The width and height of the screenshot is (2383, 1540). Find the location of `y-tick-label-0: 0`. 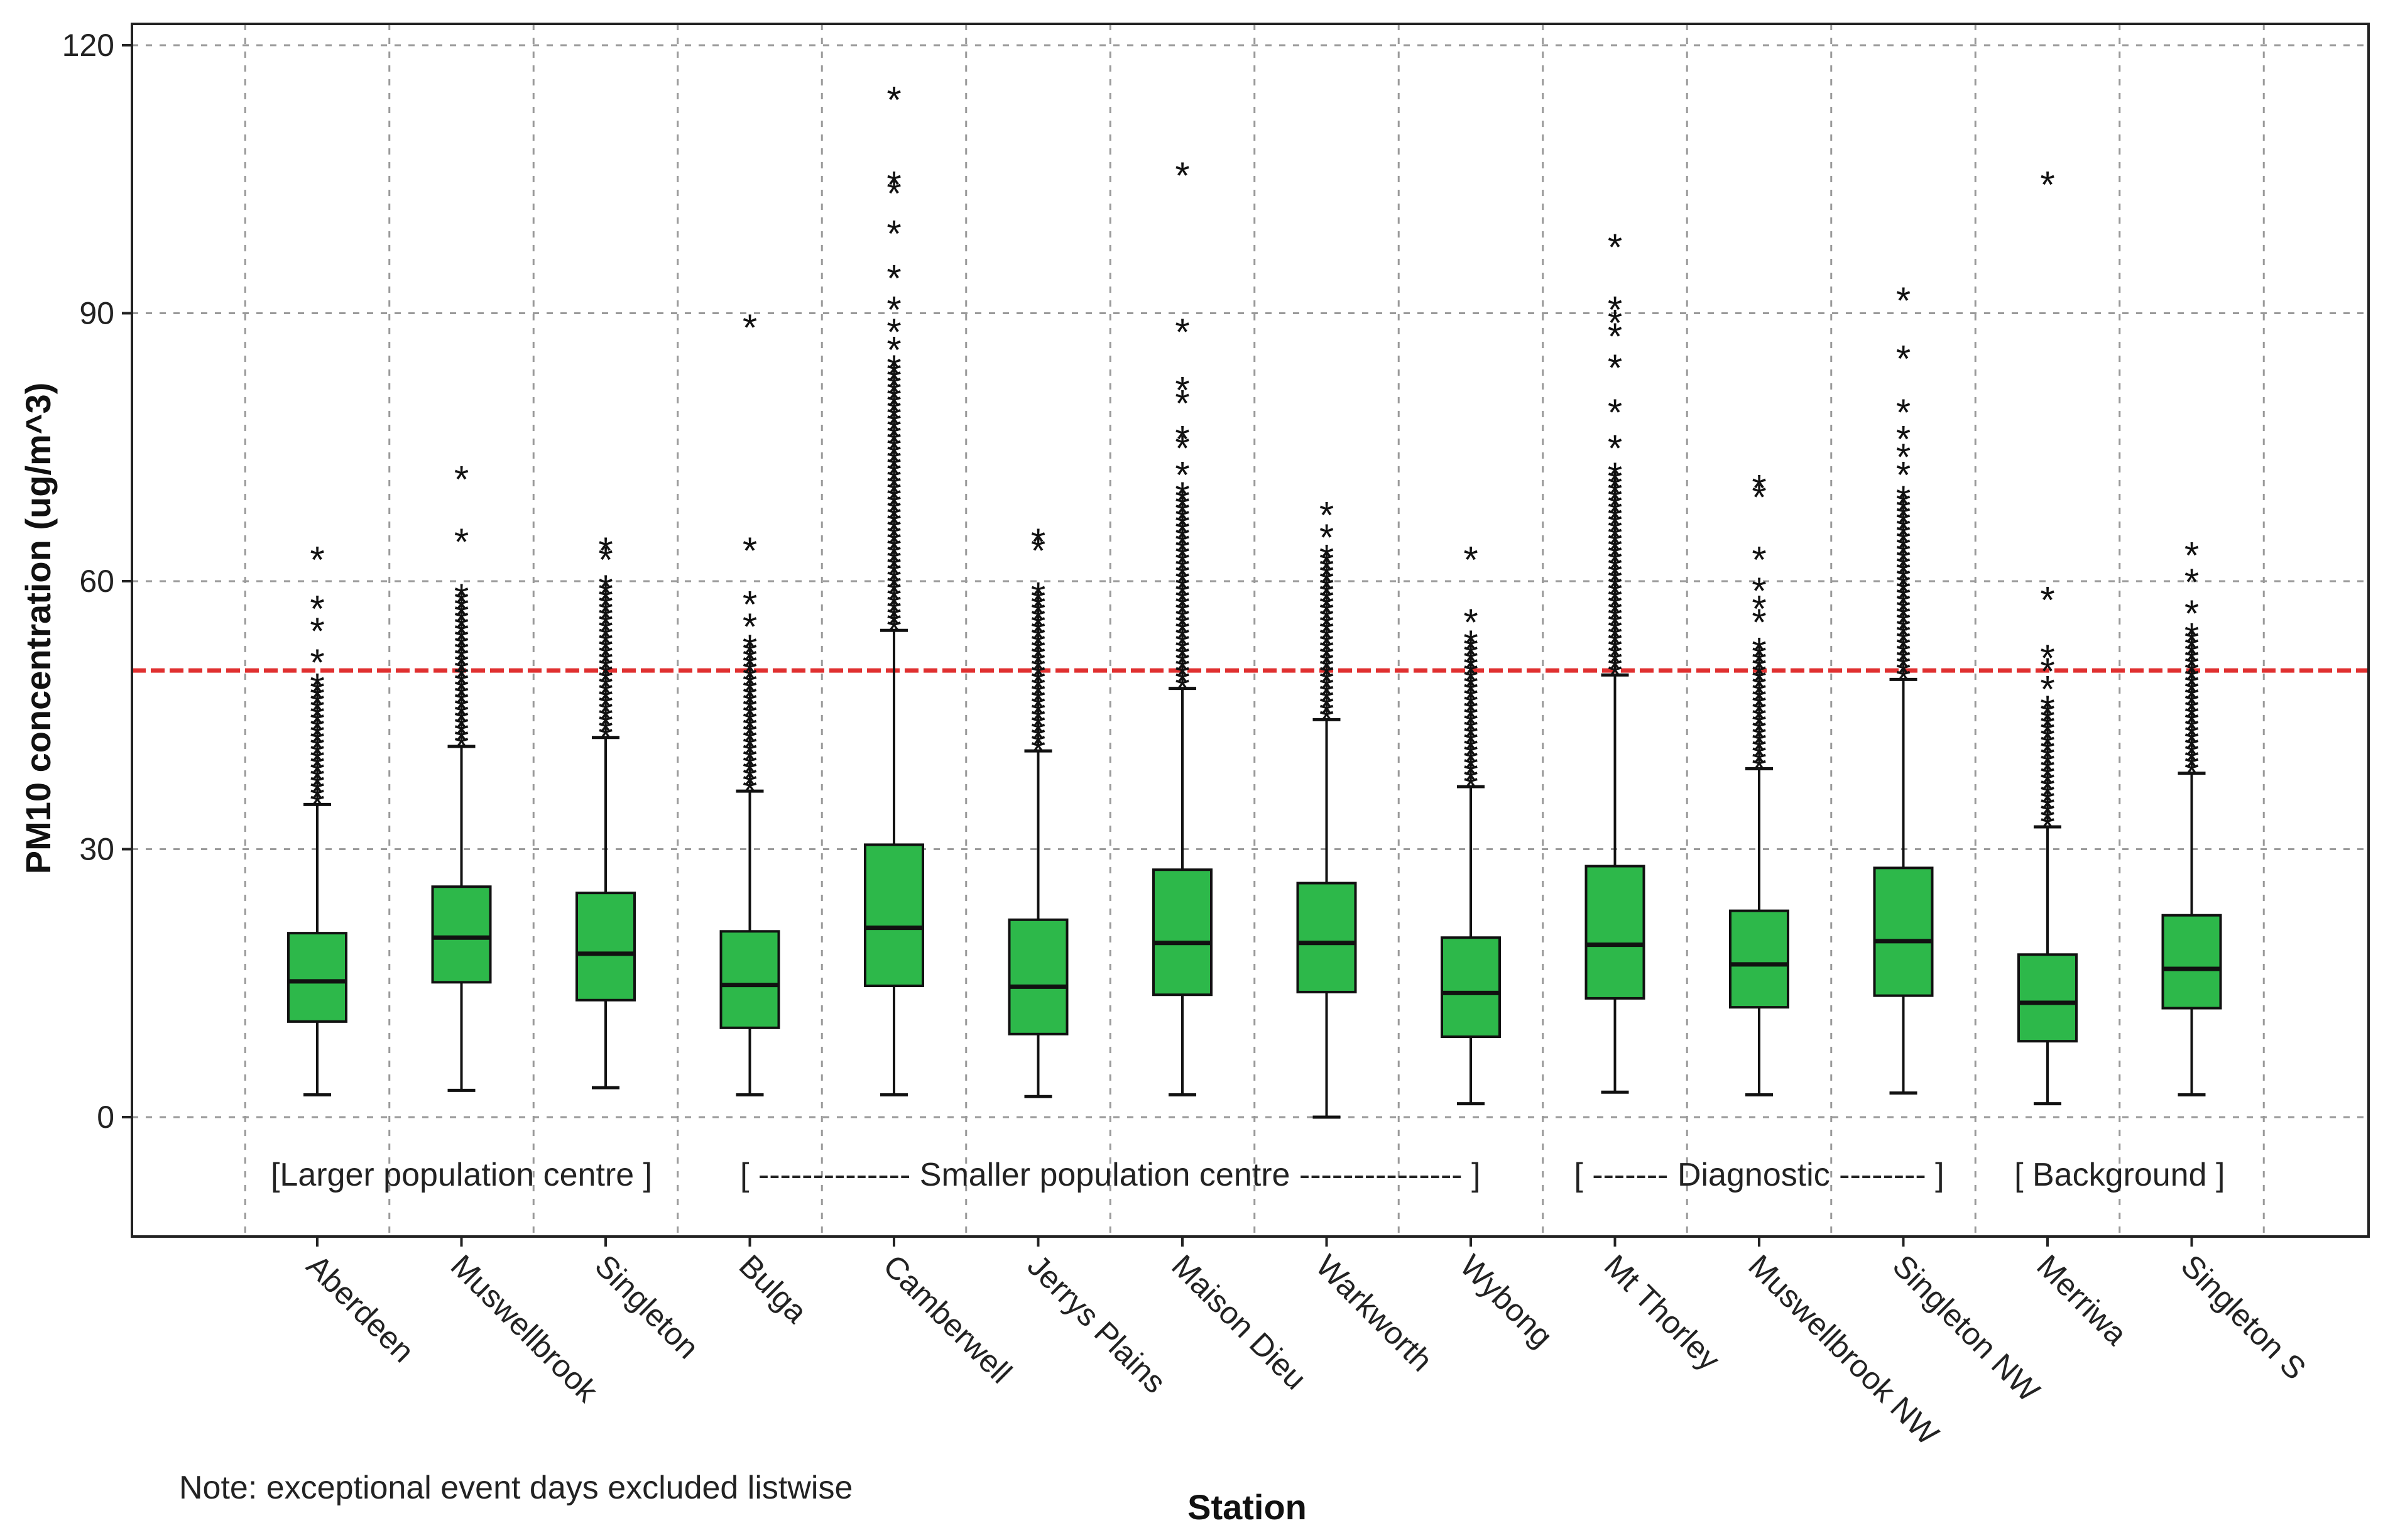

y-tick-label-0: 0 is located at coordinates (105, 1117).